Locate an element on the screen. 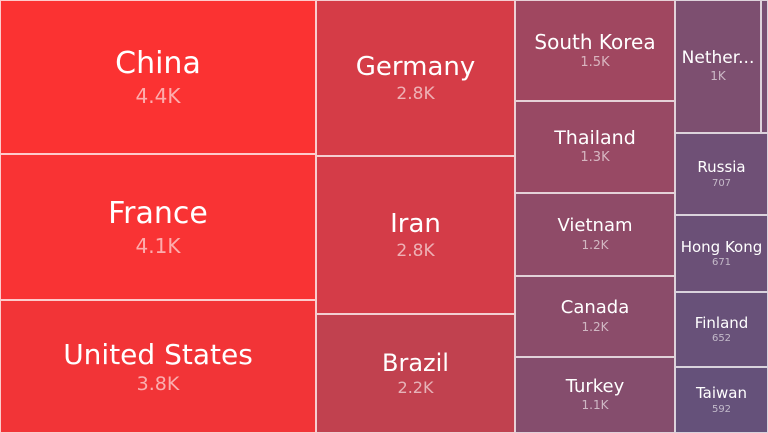 This screenshot has height=433, width=768. treemap-cell-taiwan: Taiwan 592 is located at coordinates (721, 400).